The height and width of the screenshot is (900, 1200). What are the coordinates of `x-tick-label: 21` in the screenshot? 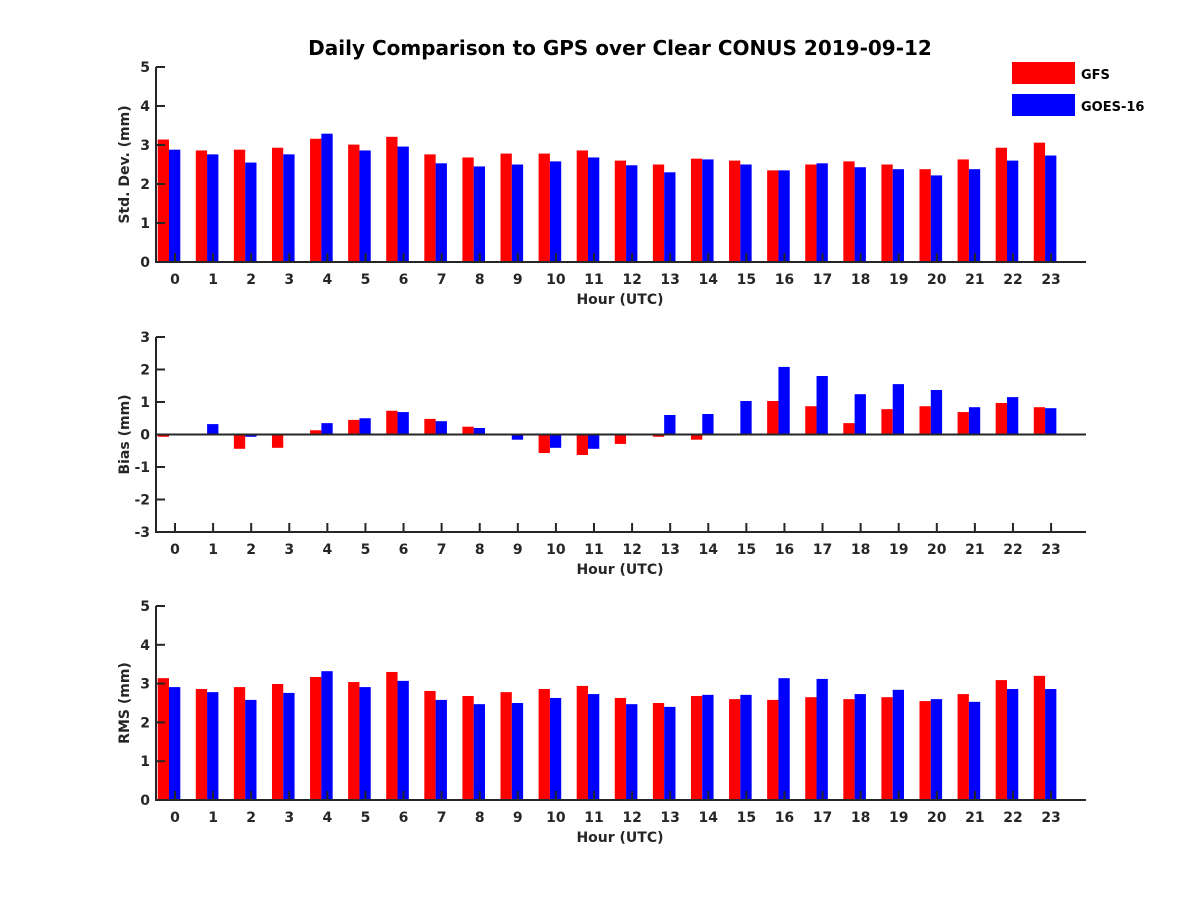 It's located at (974, 550).